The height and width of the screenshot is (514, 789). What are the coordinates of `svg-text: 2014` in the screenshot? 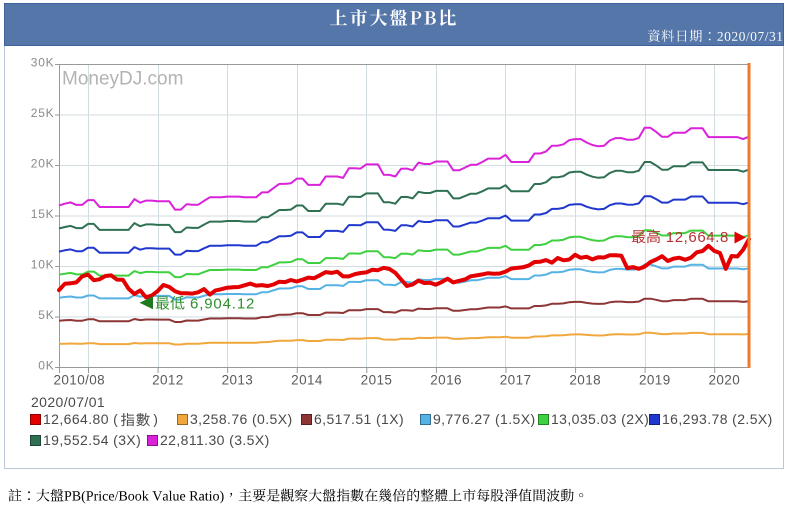 It's located at (307, 380).